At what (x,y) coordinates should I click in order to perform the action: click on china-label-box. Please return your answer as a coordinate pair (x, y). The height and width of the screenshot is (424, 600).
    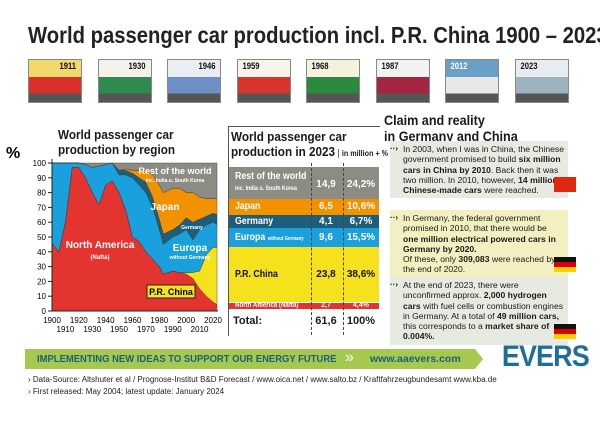
    Looking at the image, I should click on (171, 291).